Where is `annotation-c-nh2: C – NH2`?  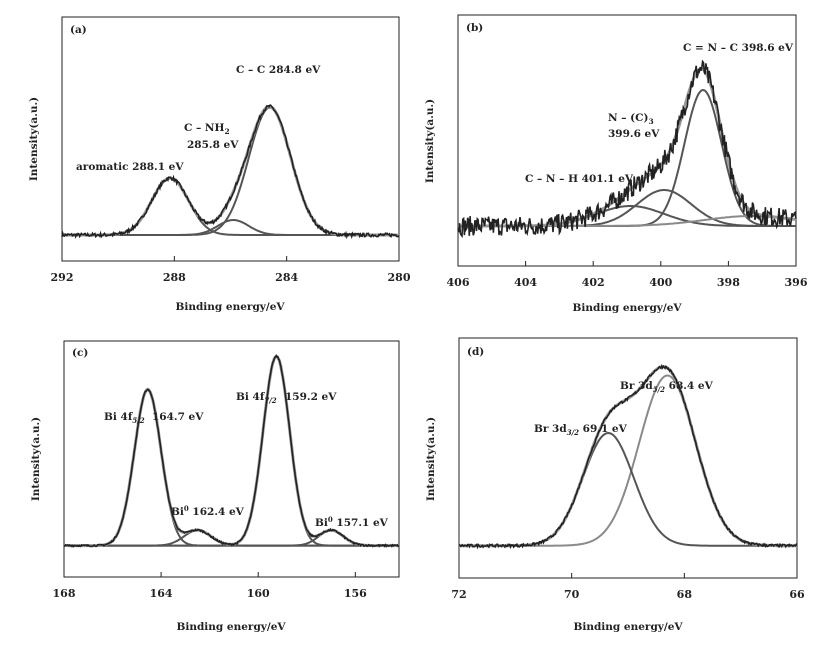 annotation-c-nh2: C – NH2 is located at coordinates (207, 129).